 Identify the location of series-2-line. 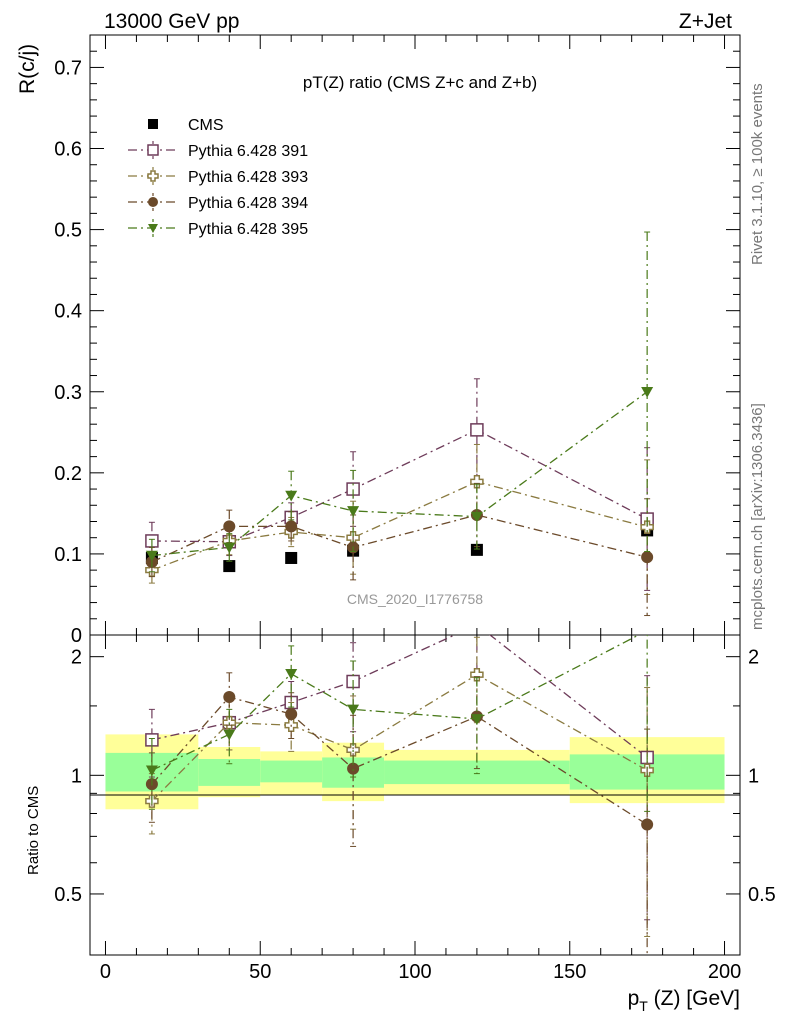
(399, 526).